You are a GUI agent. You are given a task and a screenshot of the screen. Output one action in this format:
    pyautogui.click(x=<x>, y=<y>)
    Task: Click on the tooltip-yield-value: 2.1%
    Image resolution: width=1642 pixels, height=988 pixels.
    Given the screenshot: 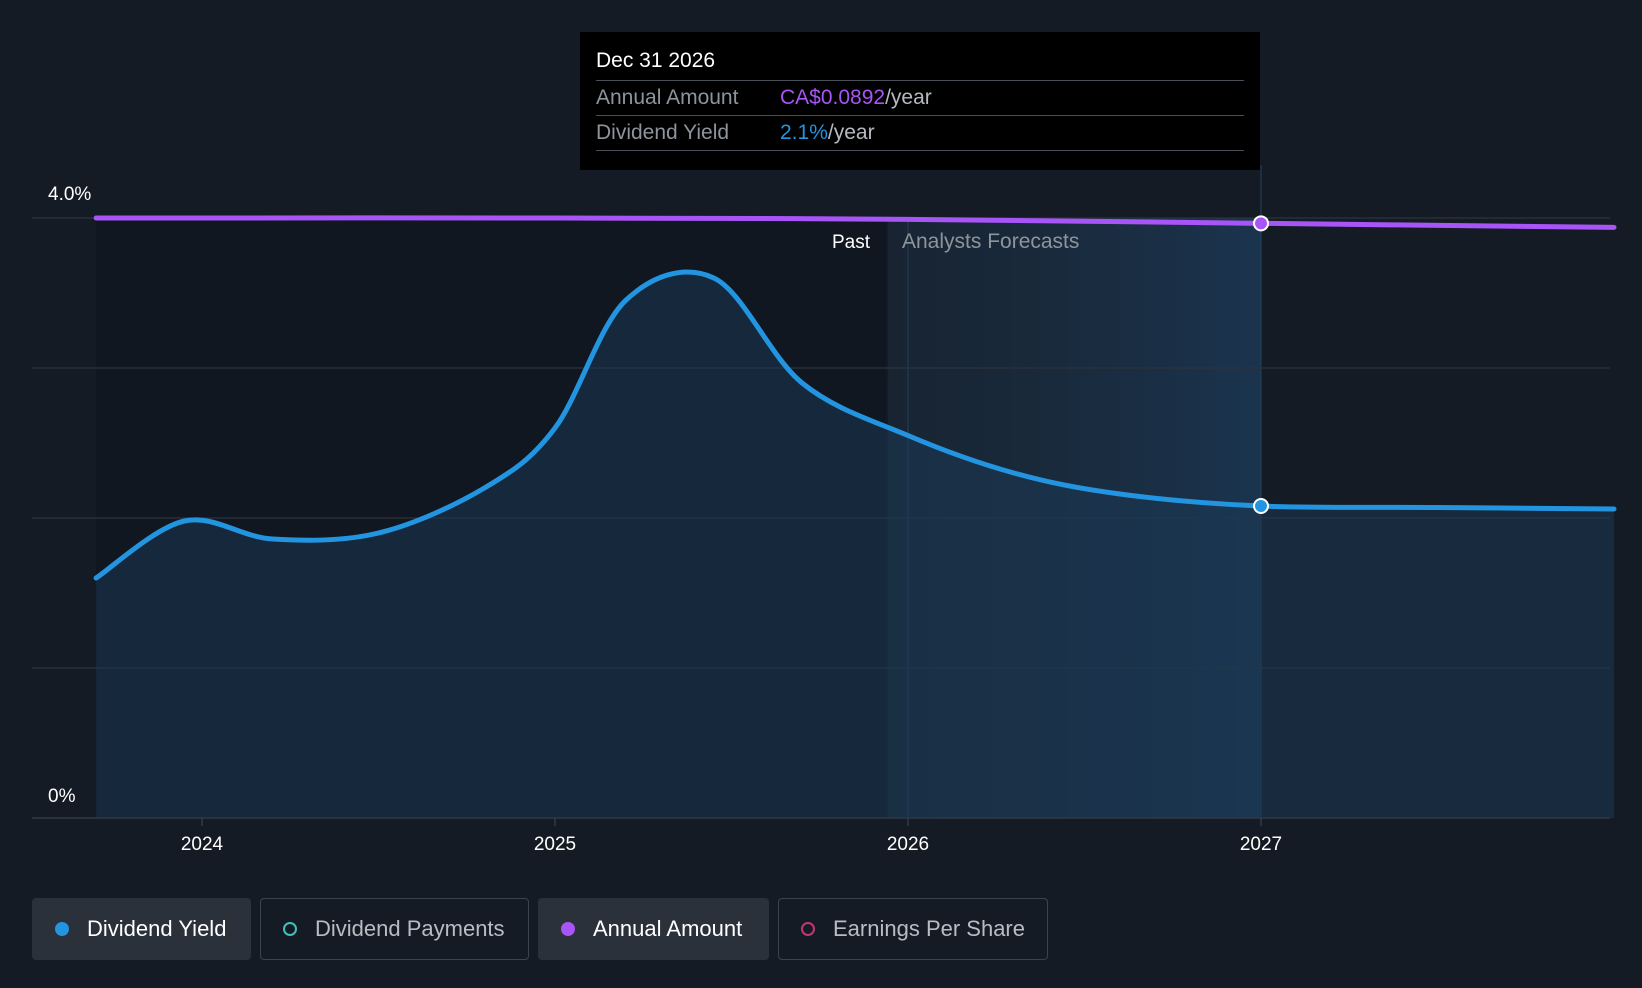 What is the action you would take?
    pyautogui.click(x=804, y=132)
    